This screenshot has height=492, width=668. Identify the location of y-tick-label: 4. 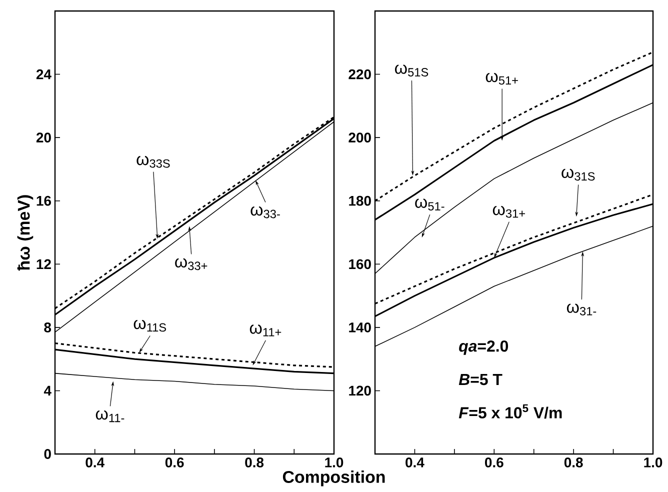
(48, 391).